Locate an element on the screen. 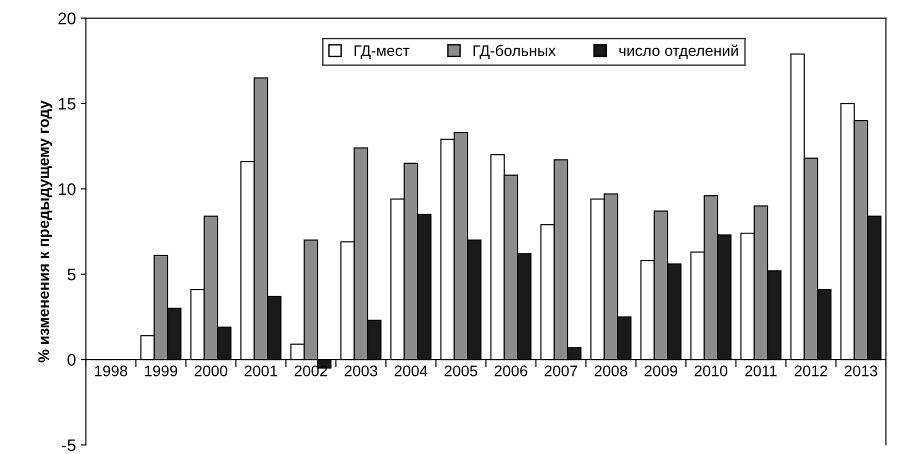 The width and height of the screenshot is (904, 454). legend-label: ГД-мест is located at coordinates (382, 52).